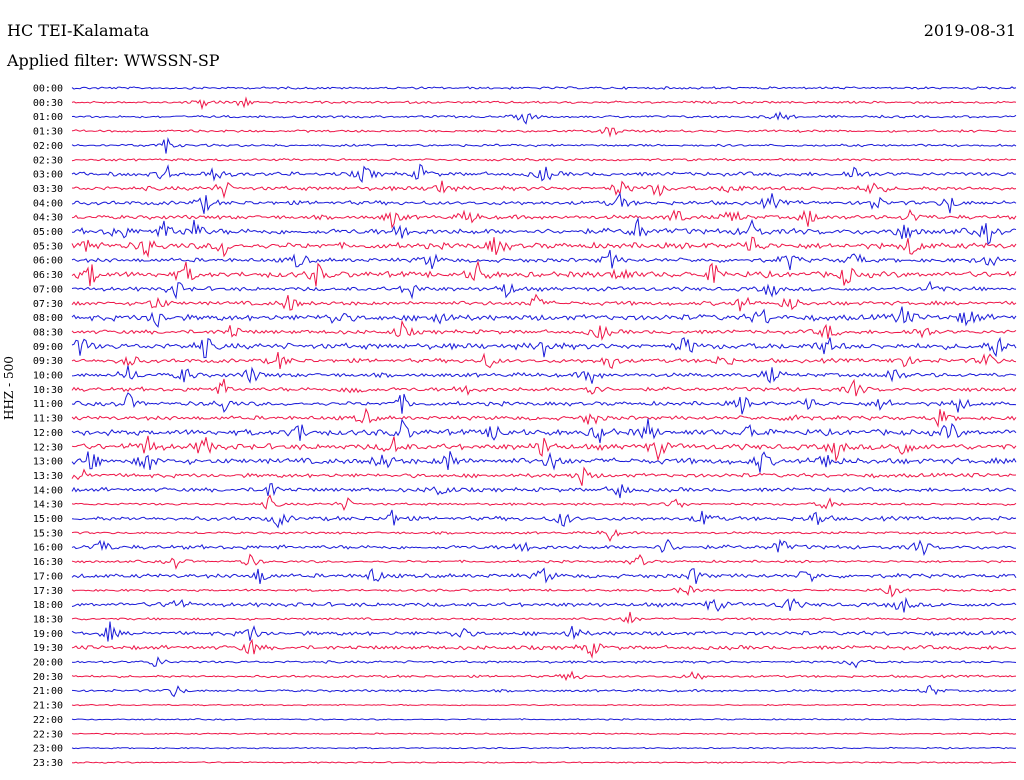 The width and height of the screenshot is (1024, 780). What do you see at coordinates (48, 533) in the screenshot?
I see `time-label: 15:30` at bounding box center [48, 533].